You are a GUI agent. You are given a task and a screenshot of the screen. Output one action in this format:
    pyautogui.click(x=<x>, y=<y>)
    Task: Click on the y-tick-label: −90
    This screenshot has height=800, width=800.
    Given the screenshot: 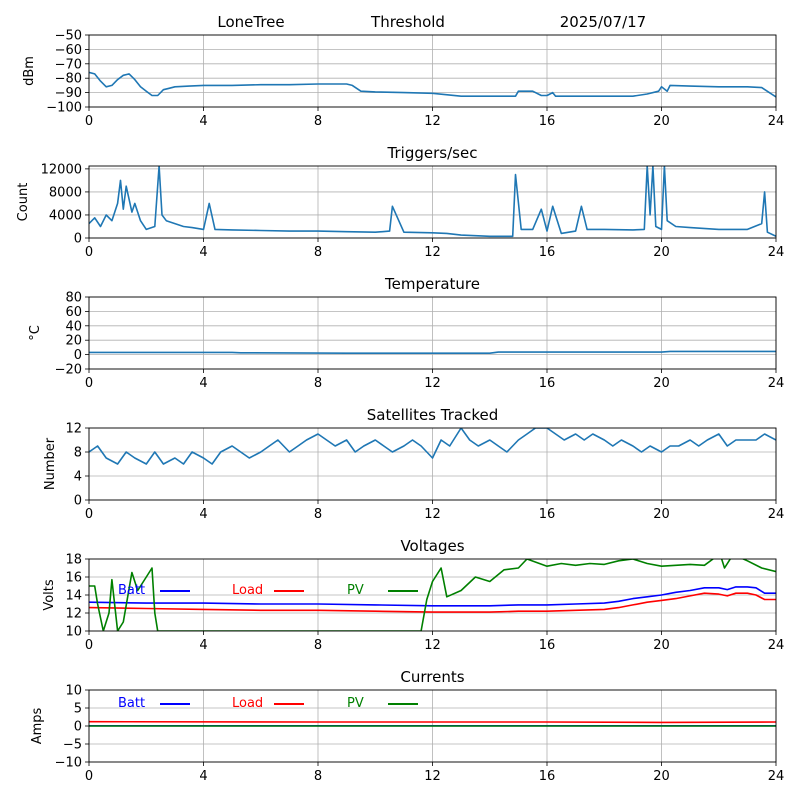 What is the action you would take?
    pyautogui.click(x=68, y=93)
    